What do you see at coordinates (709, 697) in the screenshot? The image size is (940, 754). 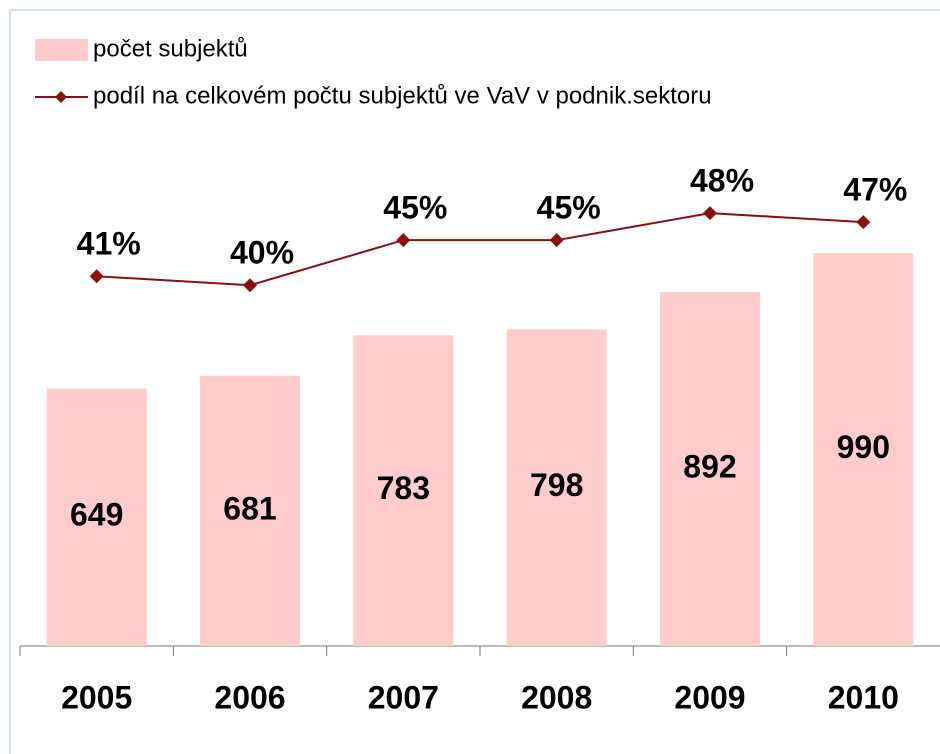 I see `x-tick-label: 2009` at bounding box center [709, 697].